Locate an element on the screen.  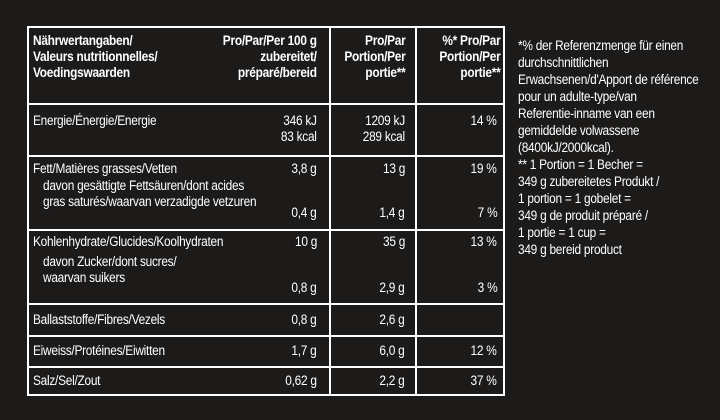
row-divider-header is located at coordinates (266, 104).